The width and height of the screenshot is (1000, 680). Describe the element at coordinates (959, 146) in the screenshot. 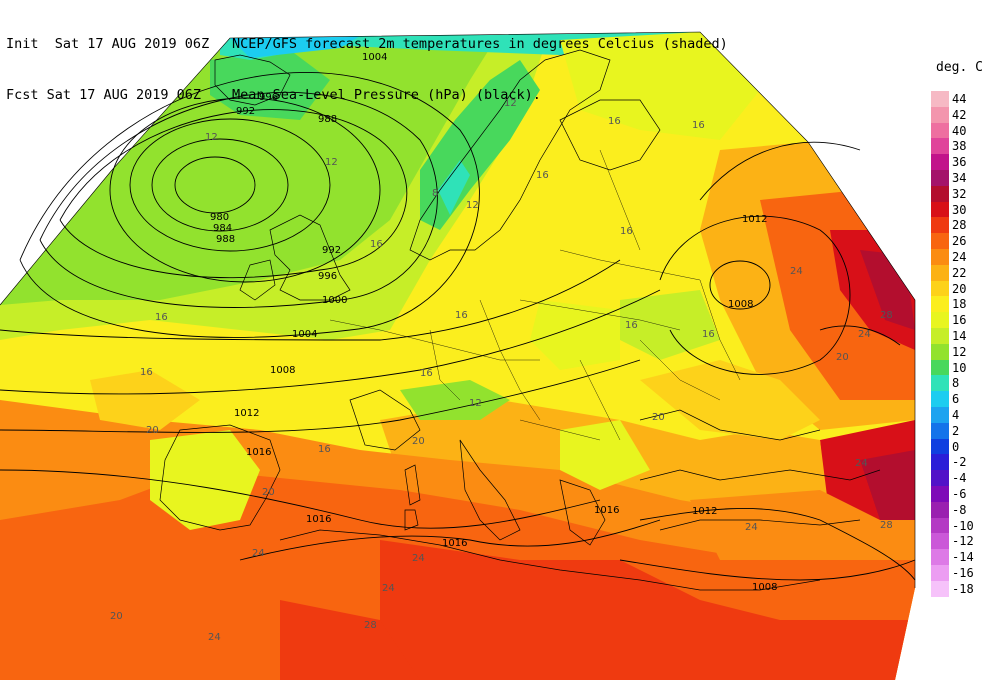

I see `legend-label: 38` at that location.